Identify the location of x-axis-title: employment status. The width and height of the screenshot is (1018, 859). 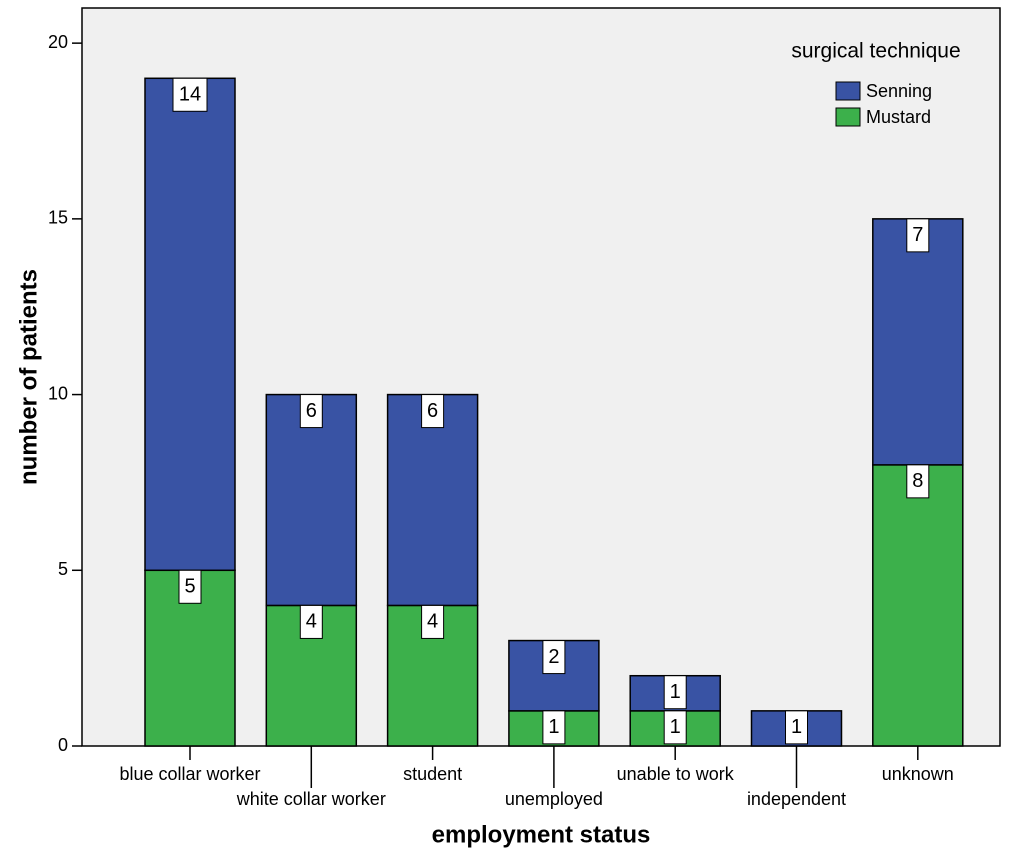
(541, 834).